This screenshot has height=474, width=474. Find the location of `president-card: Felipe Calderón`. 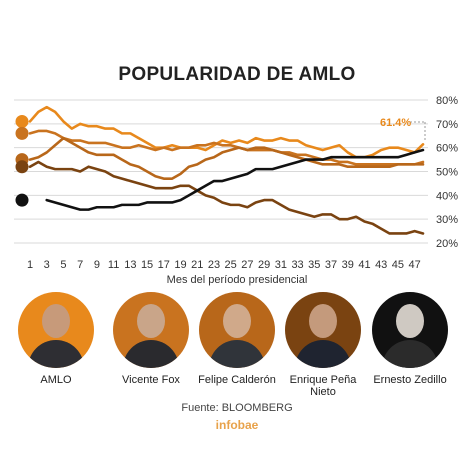

president-card: Felipe Calderón is located at coordinates (237, 339).